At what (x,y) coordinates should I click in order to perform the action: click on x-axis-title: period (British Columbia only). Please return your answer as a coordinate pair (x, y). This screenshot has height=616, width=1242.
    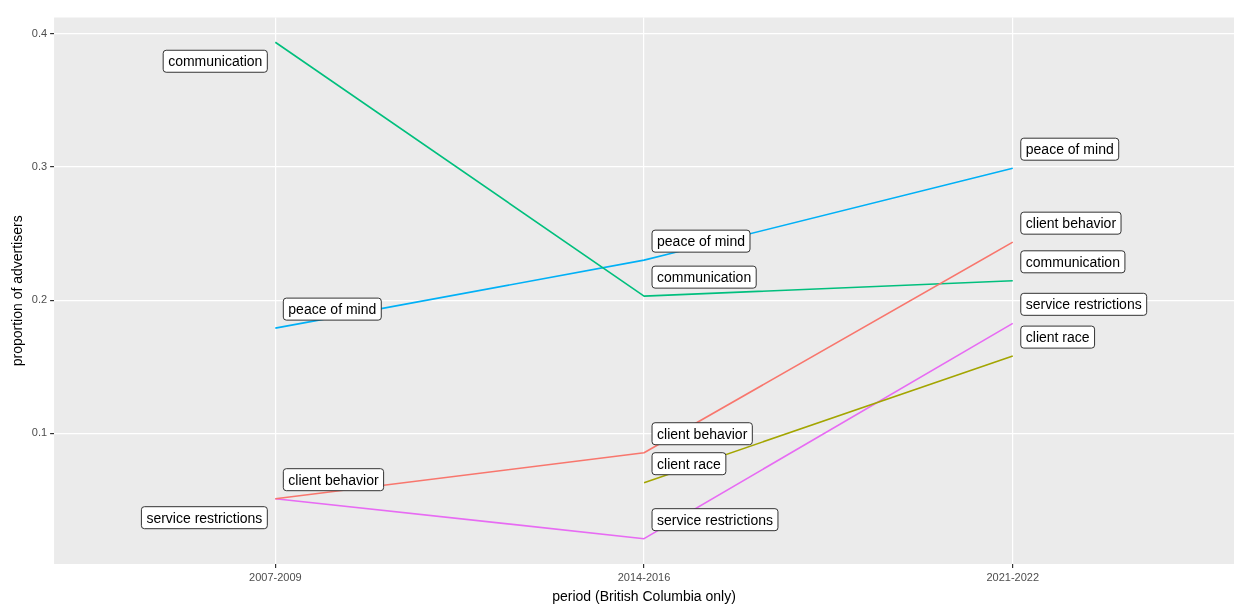
    Looking at the image, I should click on (644, 596).